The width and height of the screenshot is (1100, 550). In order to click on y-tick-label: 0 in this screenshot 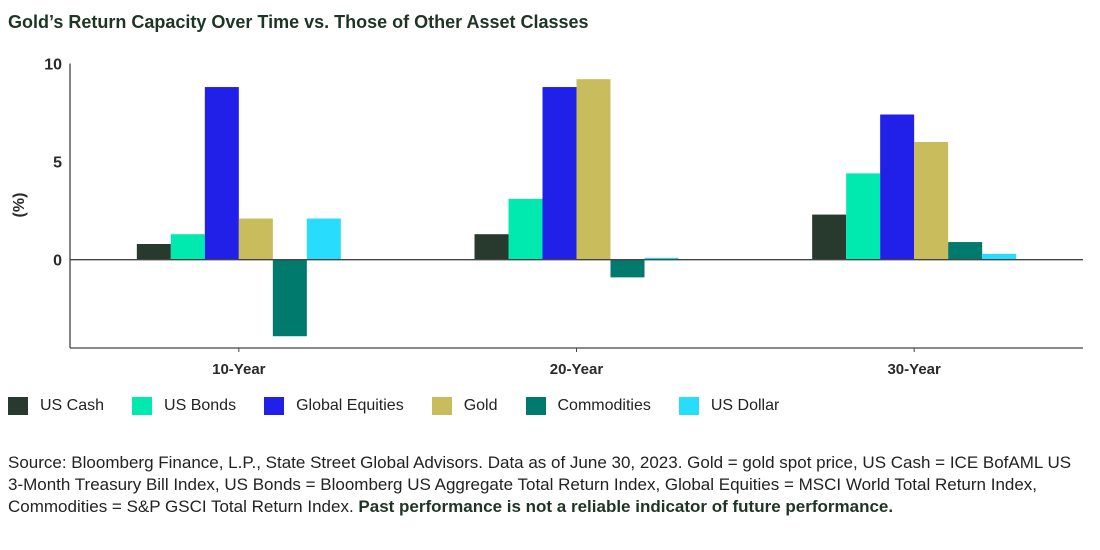, I will do `click(57, 261)`.